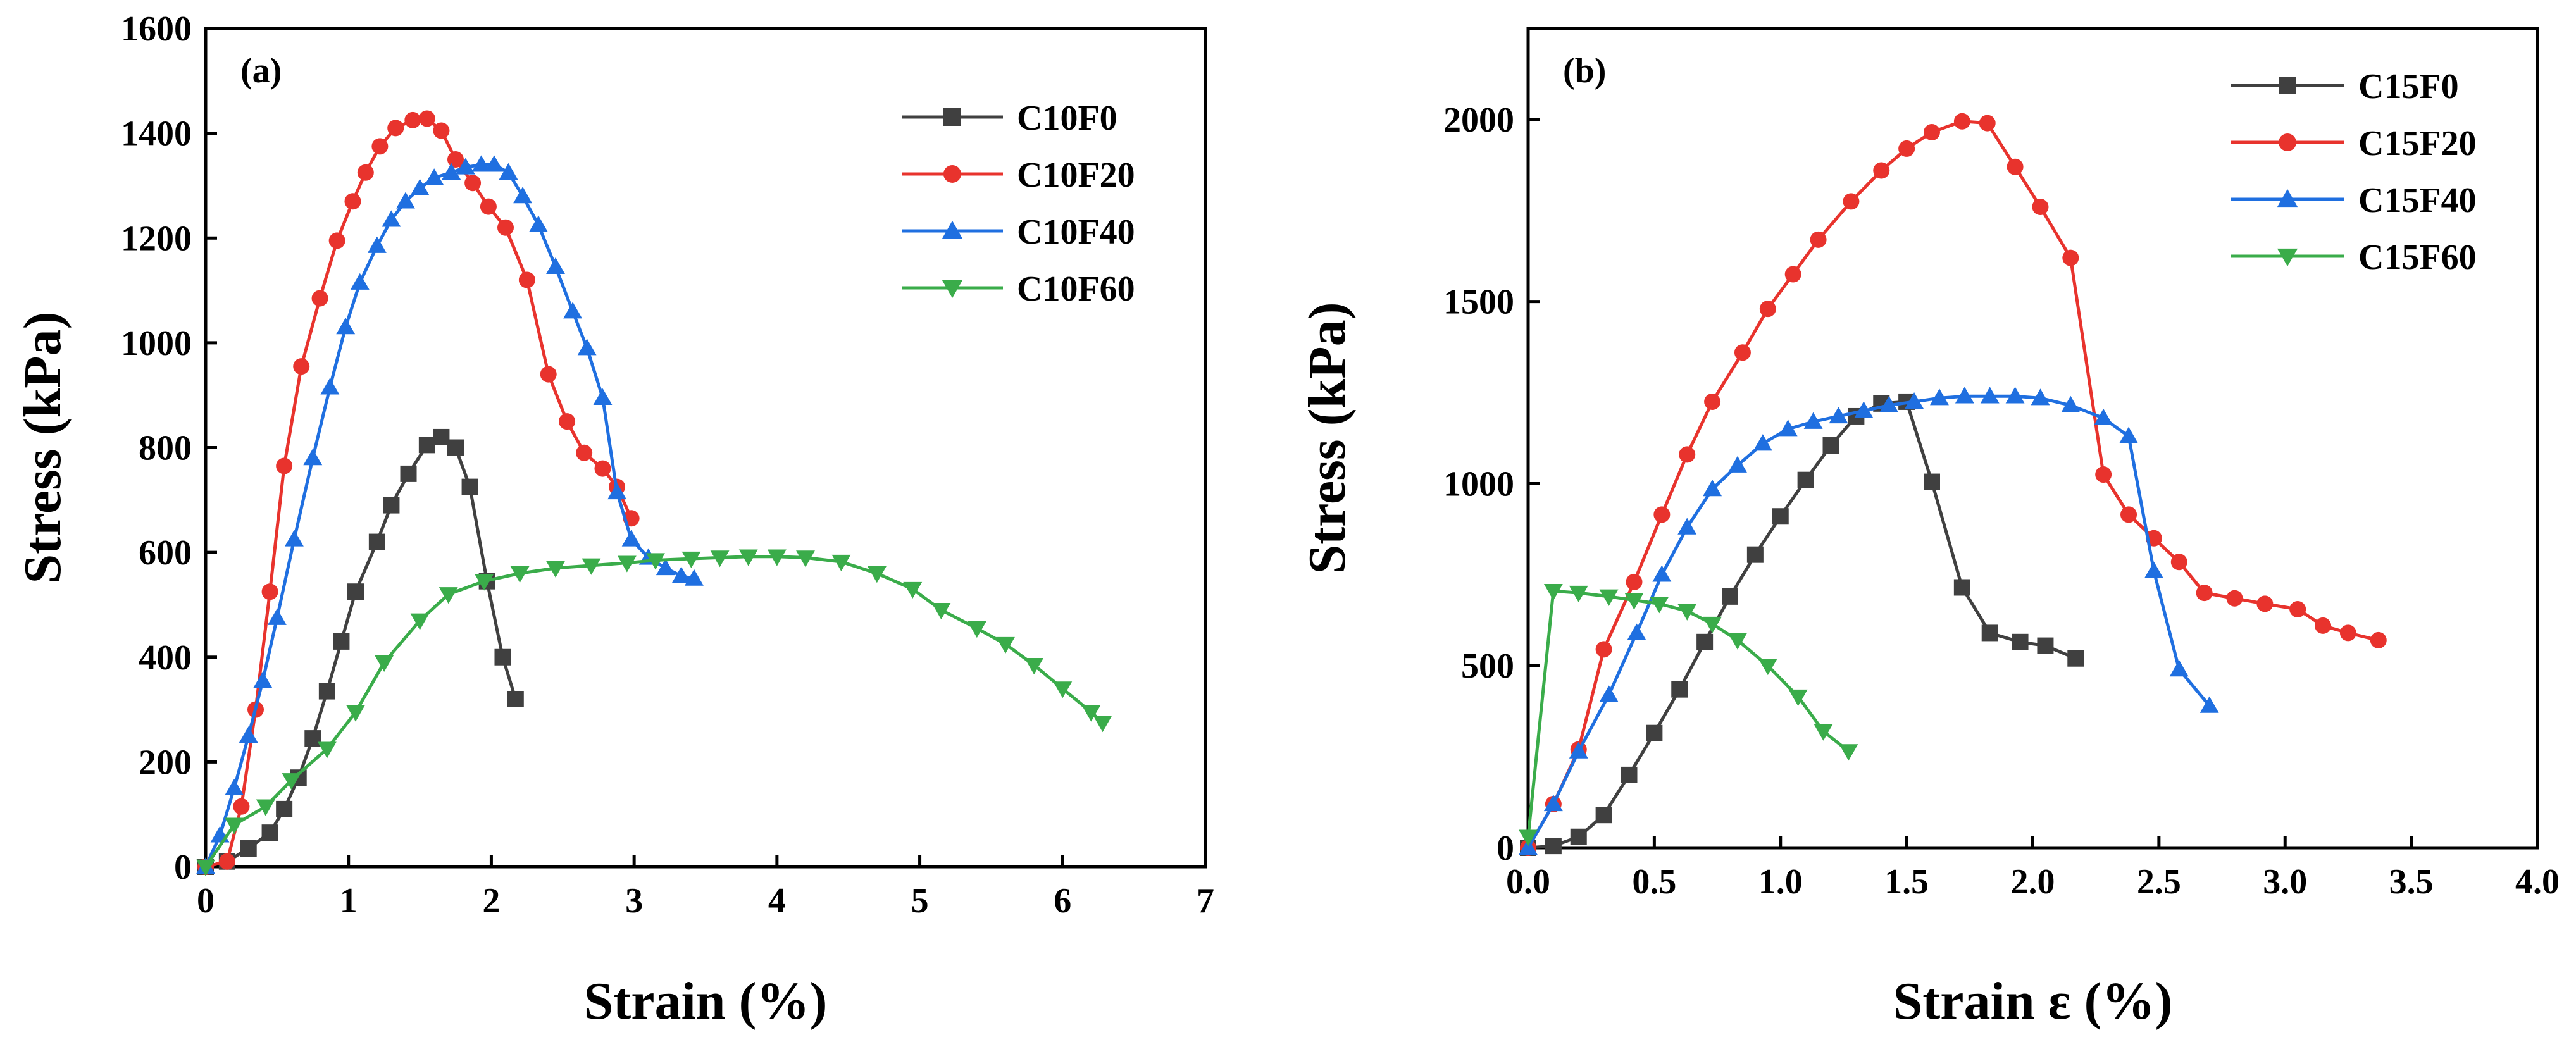 The width and height of the screenshot is (2576, 1042). Describe the element at coordinates (1076, 289) in the screenshot. I see `legend-label: C10F60` at that location.